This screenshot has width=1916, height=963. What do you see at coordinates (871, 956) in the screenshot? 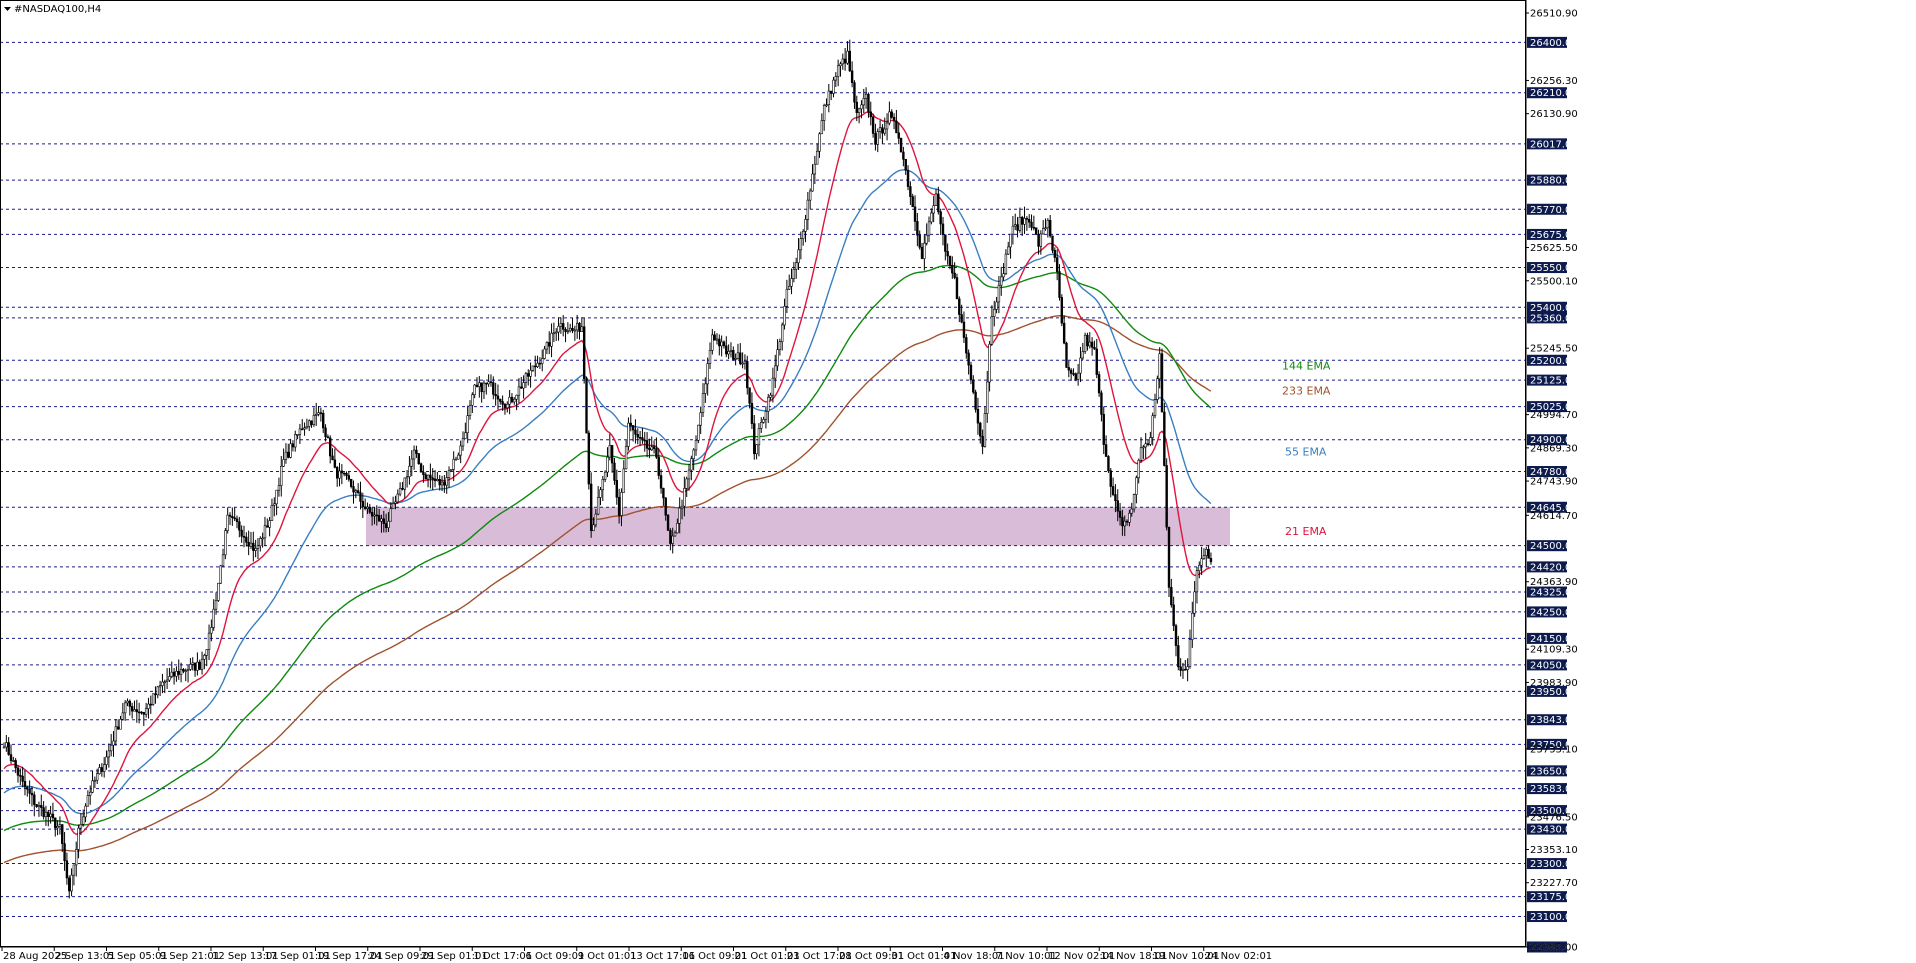
I see `time-tick-label: 28 Oct 09:01` at bounding box center [871, 956].